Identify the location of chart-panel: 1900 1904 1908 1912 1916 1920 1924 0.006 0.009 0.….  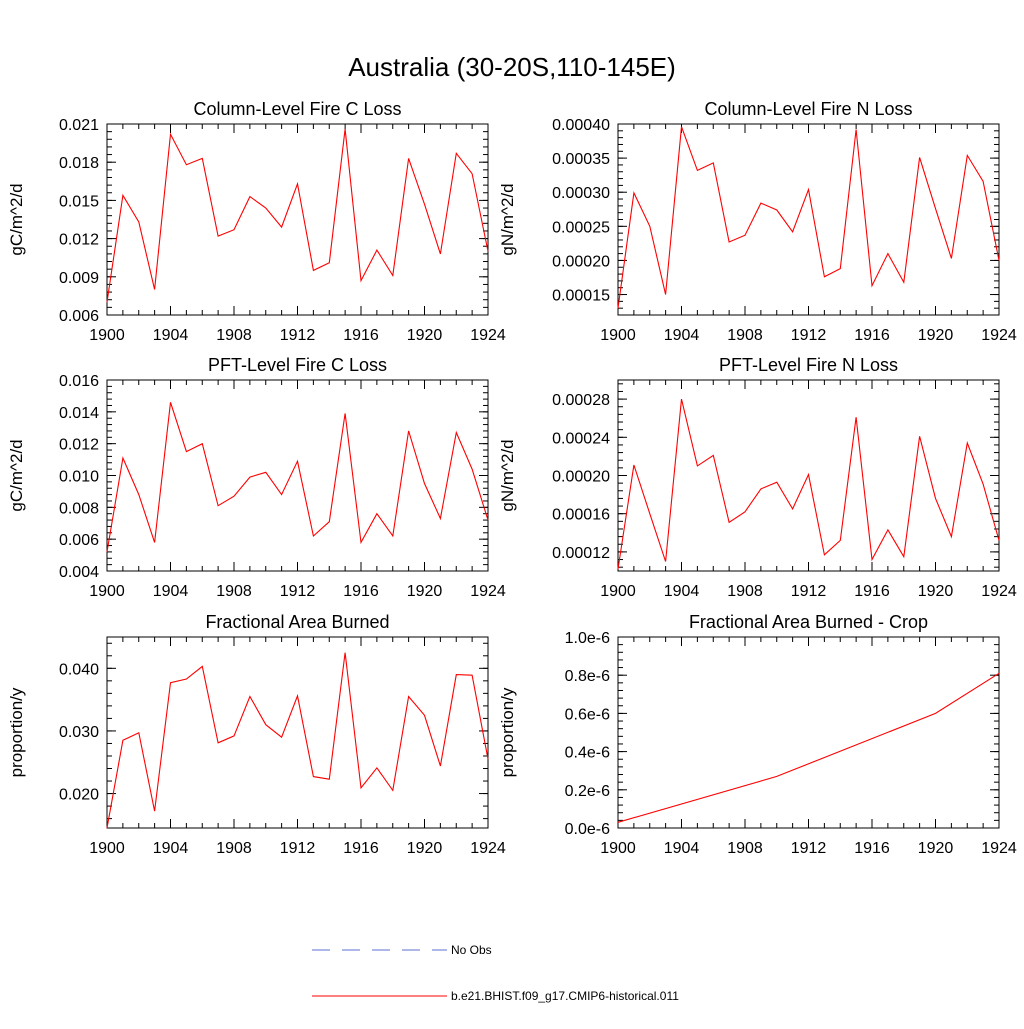
(256, 221).